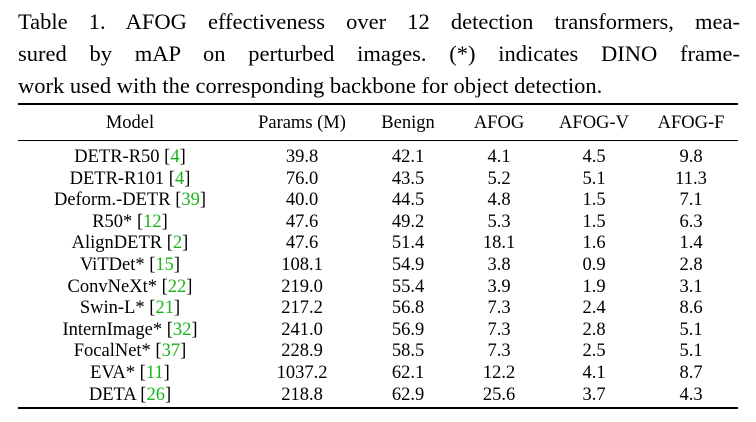 The height and width of the screenshot is (422, 756). What do you see at coordinates (130, 122) in the screenshot?
I see `column-header-model: Model` at bounding box center [130, 122].